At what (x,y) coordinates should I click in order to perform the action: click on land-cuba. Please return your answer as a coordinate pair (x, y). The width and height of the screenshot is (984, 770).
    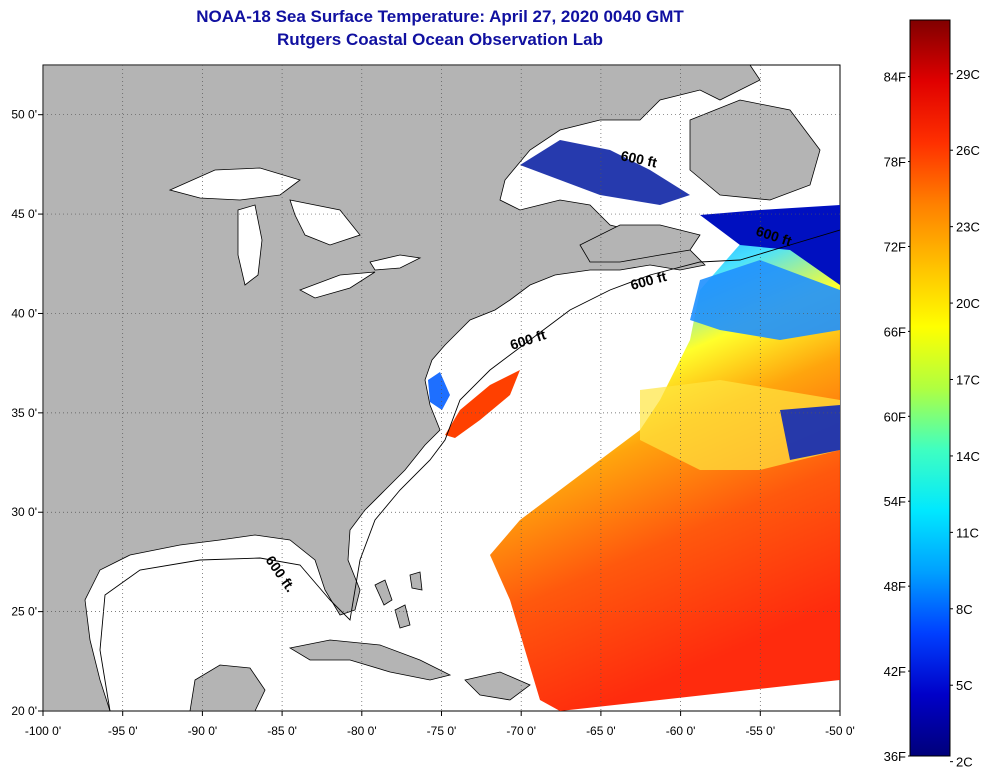
    Looking at the image, I should click on (370, 660).